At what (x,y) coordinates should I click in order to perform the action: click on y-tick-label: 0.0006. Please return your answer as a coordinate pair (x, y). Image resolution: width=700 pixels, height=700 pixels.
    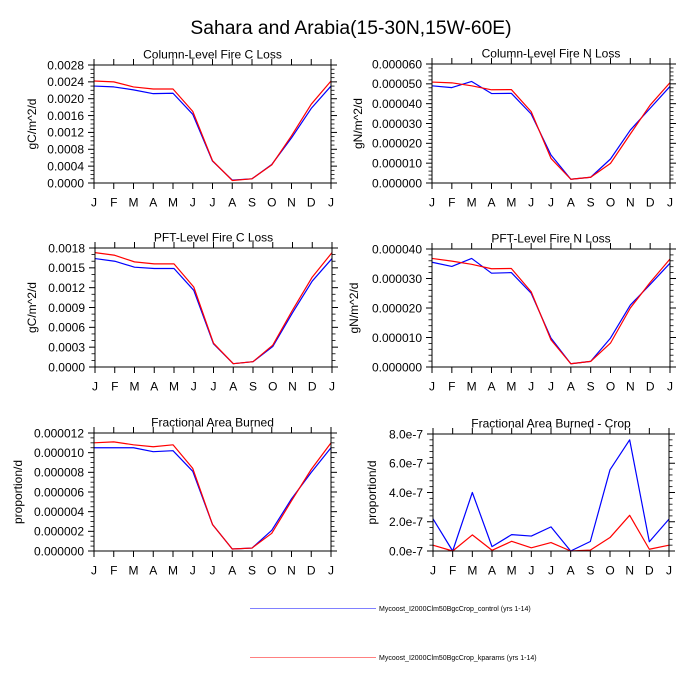
    Looking at the image, I should click on (66, 328).